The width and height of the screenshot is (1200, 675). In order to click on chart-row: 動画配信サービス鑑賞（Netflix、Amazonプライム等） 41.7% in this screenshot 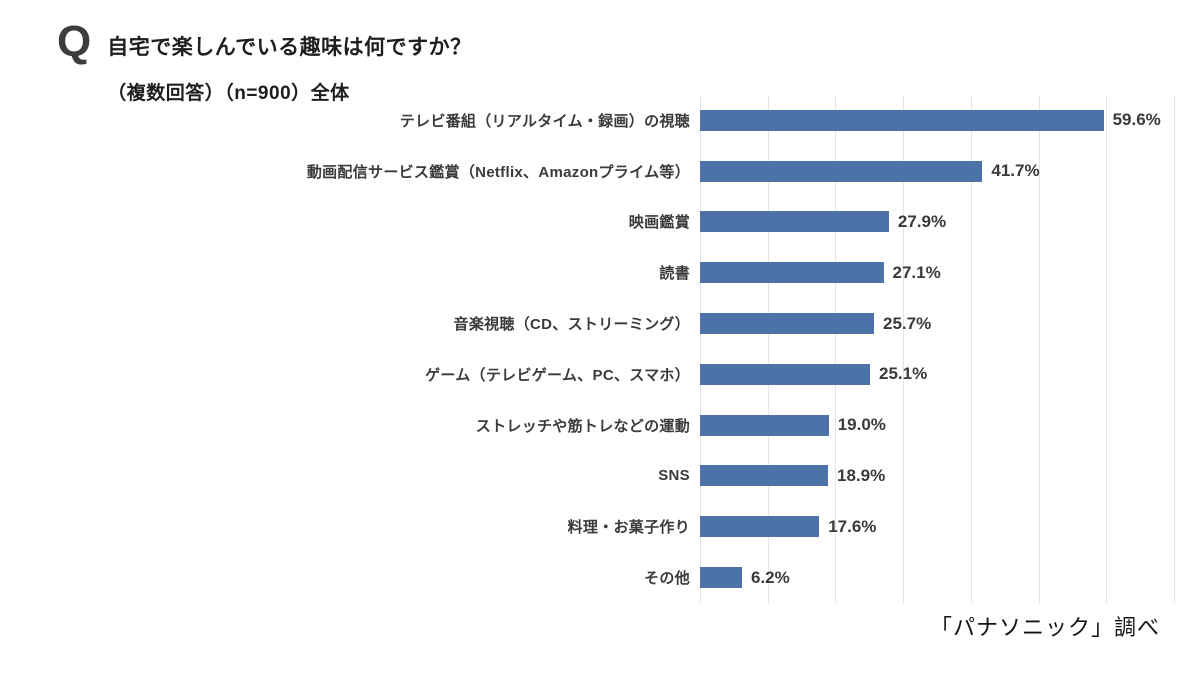, I will do `click(600, 171)`.